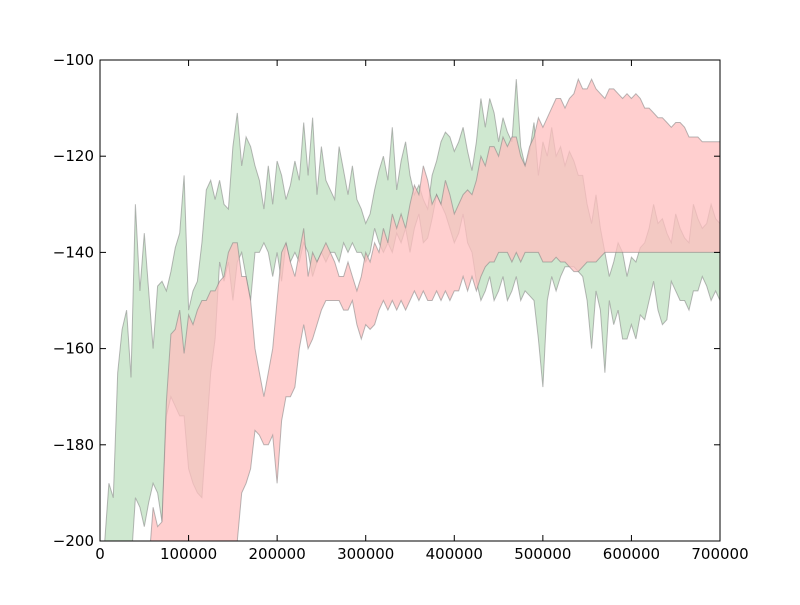 The width and height of the screenshot is (800, 605). I want to click on y-tick-label: −160, so click(73, 349).